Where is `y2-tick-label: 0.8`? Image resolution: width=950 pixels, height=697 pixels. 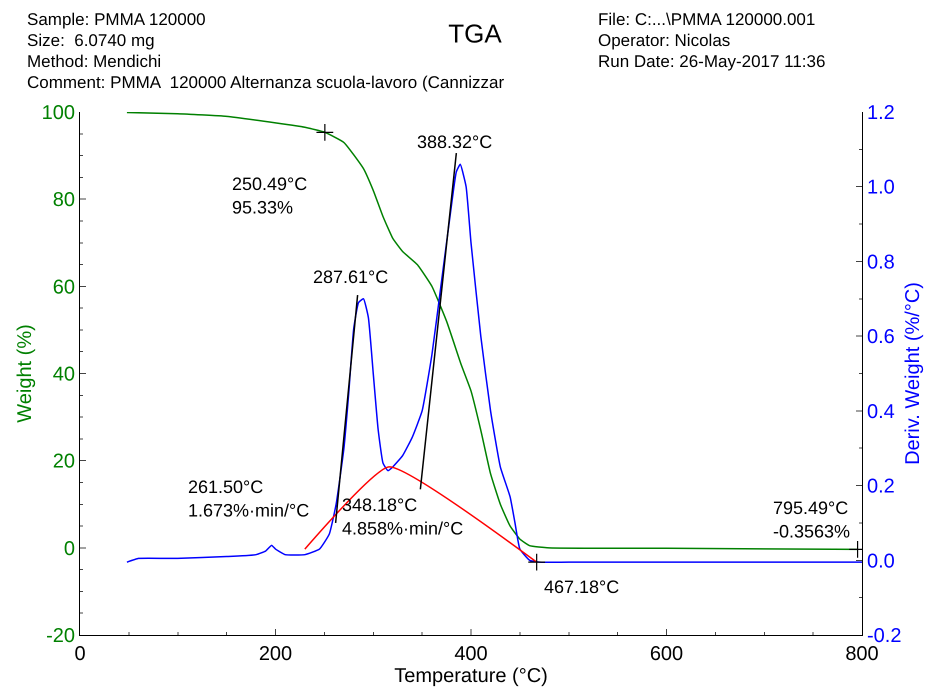
y2-tick-label: 0.8 is located at coordinates (881, 262).